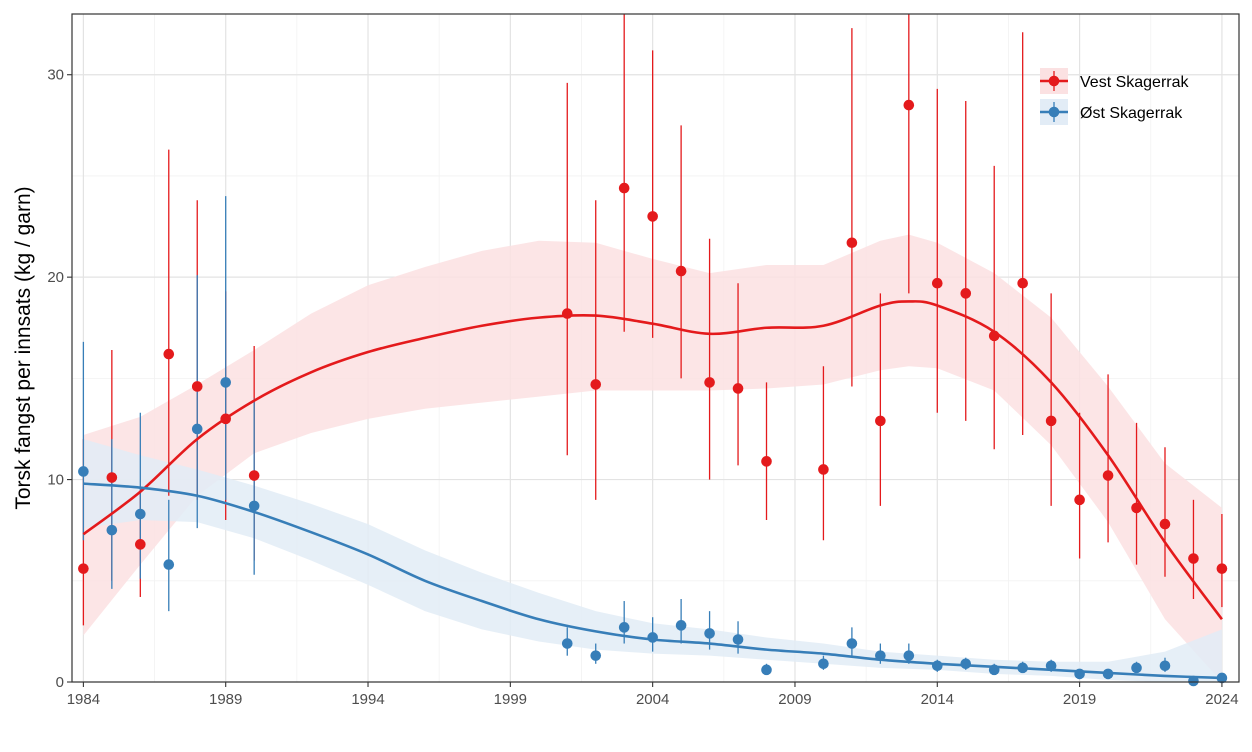 This screenshot has height=752, width=1252. I want to click on legend-key-point--st-skagerrak, so click(1054, 112).